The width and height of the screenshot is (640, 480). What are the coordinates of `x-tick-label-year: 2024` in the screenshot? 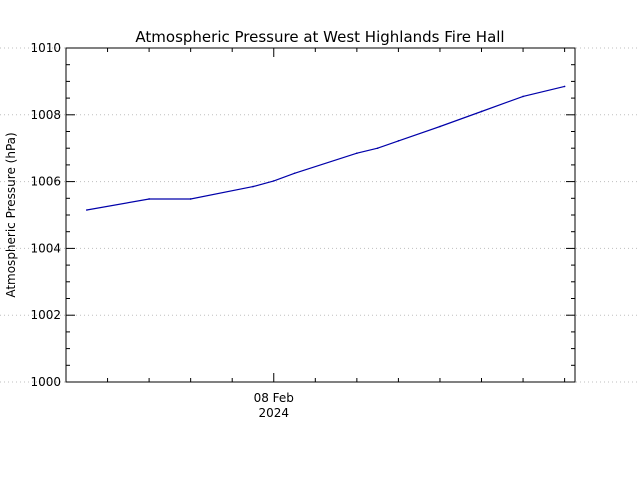 It's located at (273, 413).